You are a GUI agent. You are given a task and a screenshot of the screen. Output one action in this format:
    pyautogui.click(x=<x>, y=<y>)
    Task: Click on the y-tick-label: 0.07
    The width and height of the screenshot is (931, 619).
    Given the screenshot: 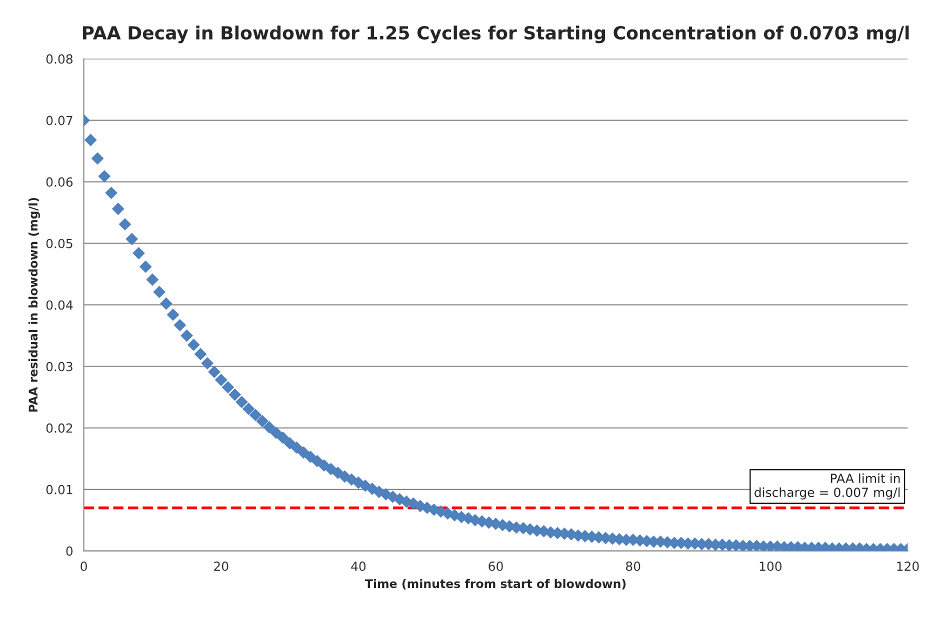 What is the action you would take?
    pyautogui.click(x=59, y=121)
    